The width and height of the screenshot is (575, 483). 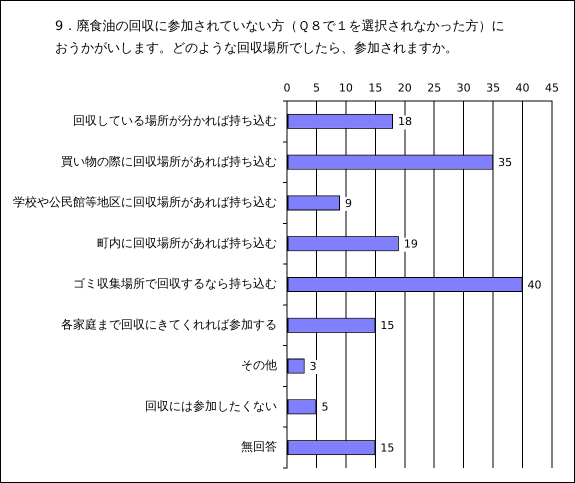 I want to click on y-tick-label: その他, so click(x=259, y=365).